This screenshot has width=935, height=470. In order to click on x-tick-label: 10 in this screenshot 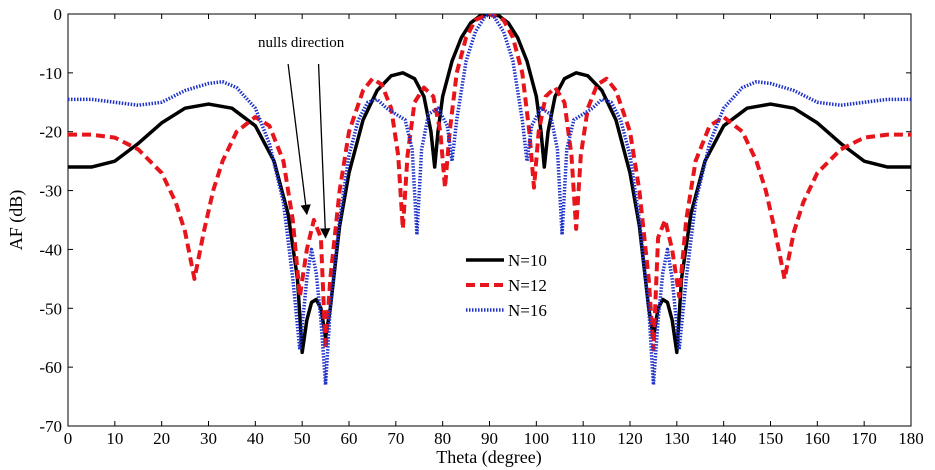, I will do `click(114, 438)`.